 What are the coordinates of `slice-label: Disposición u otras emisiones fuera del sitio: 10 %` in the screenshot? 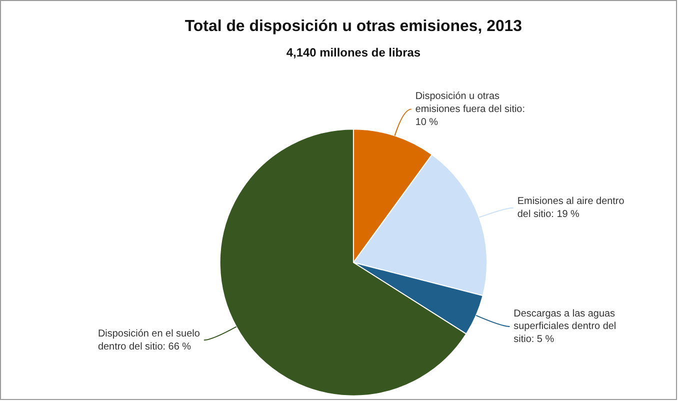 It's located at (470, 109).